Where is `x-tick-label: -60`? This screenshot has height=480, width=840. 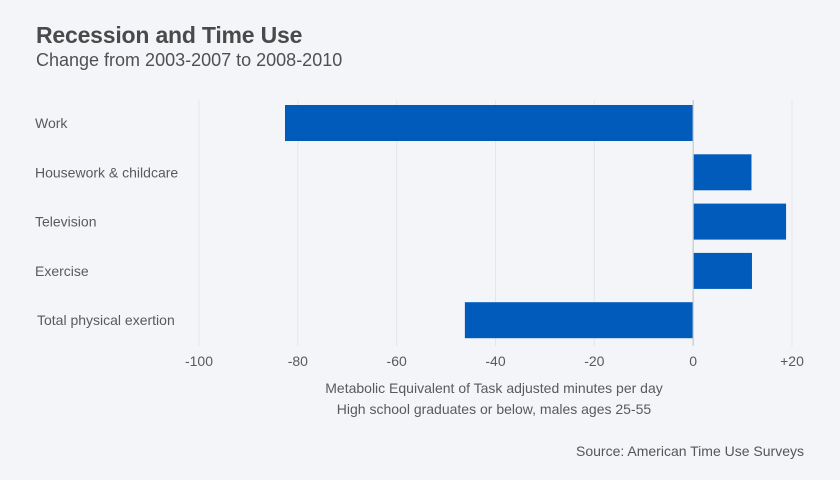
x-tick-label: -60 is located at coordinates (397, 361).